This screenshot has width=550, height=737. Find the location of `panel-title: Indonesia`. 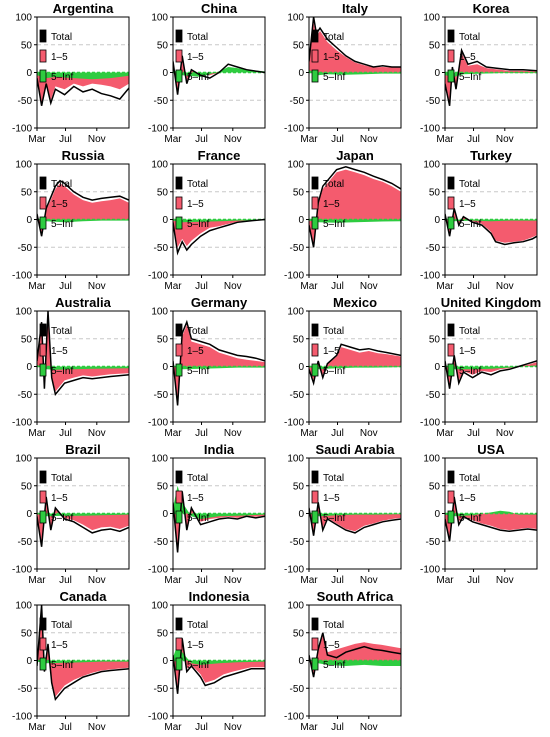

panel-title: Indonesia is located at coordinates (219, 596).